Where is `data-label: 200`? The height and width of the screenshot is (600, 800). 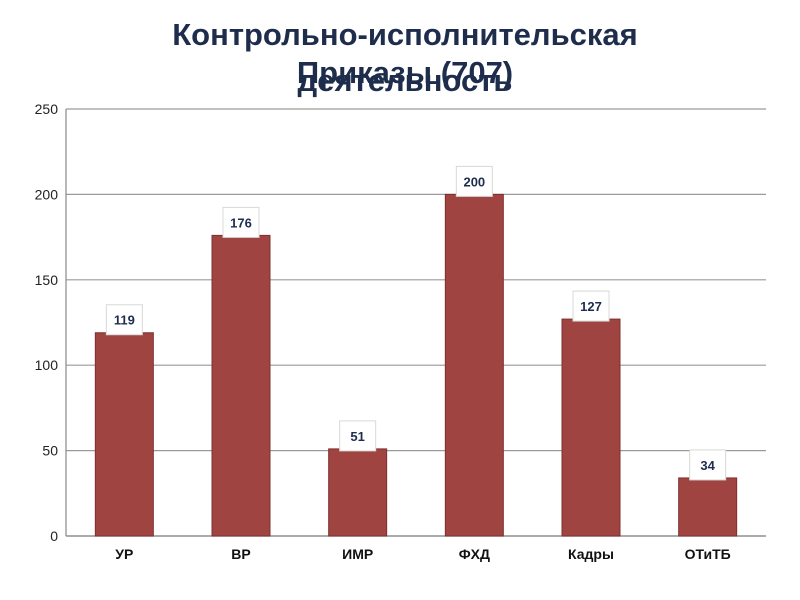 data-label: 200 is located at coordinates (474, 181).